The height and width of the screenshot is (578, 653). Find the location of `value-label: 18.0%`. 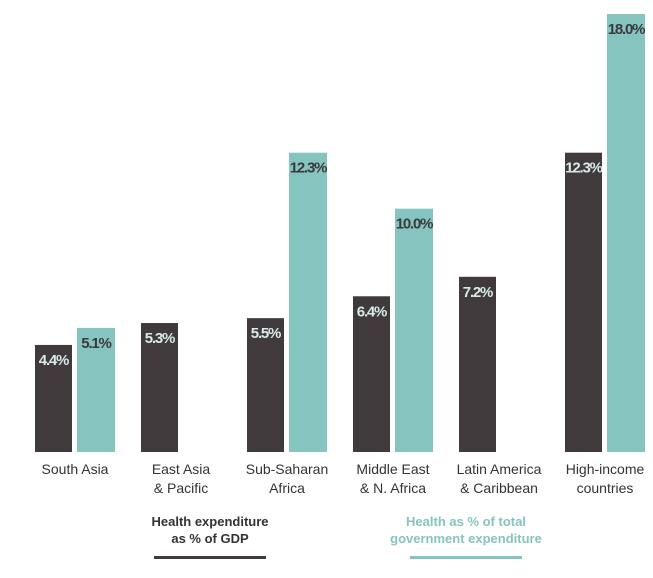

value-label: 18.0% is located at coordinates (626, 29).